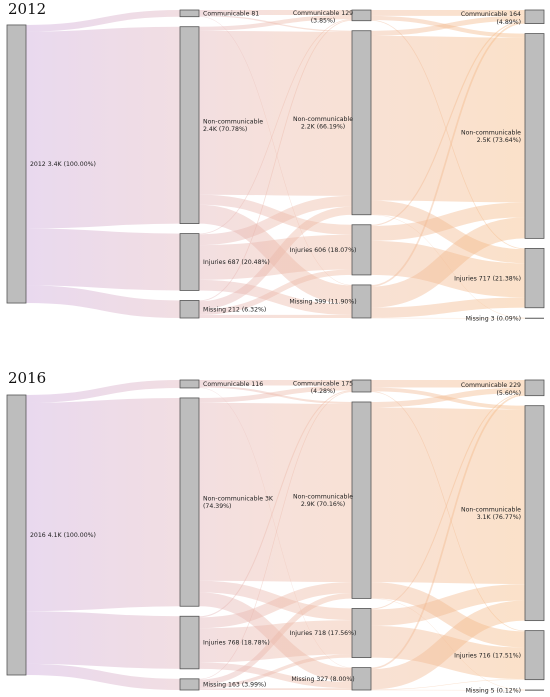 This screenshot has width=550, height=697. I want to click on node-label-m2: Missing 327 (8.00%), so click(322, 679).